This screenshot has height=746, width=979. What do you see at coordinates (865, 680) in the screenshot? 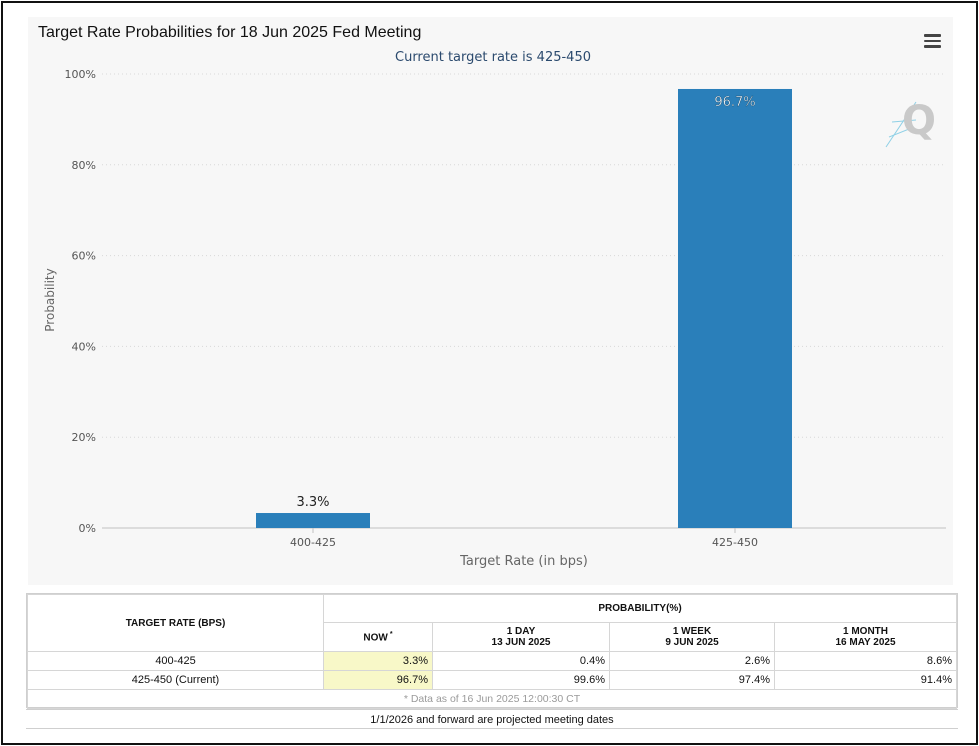
I see `cell-1-month: 91.4%` at bounding box center [865, 680].